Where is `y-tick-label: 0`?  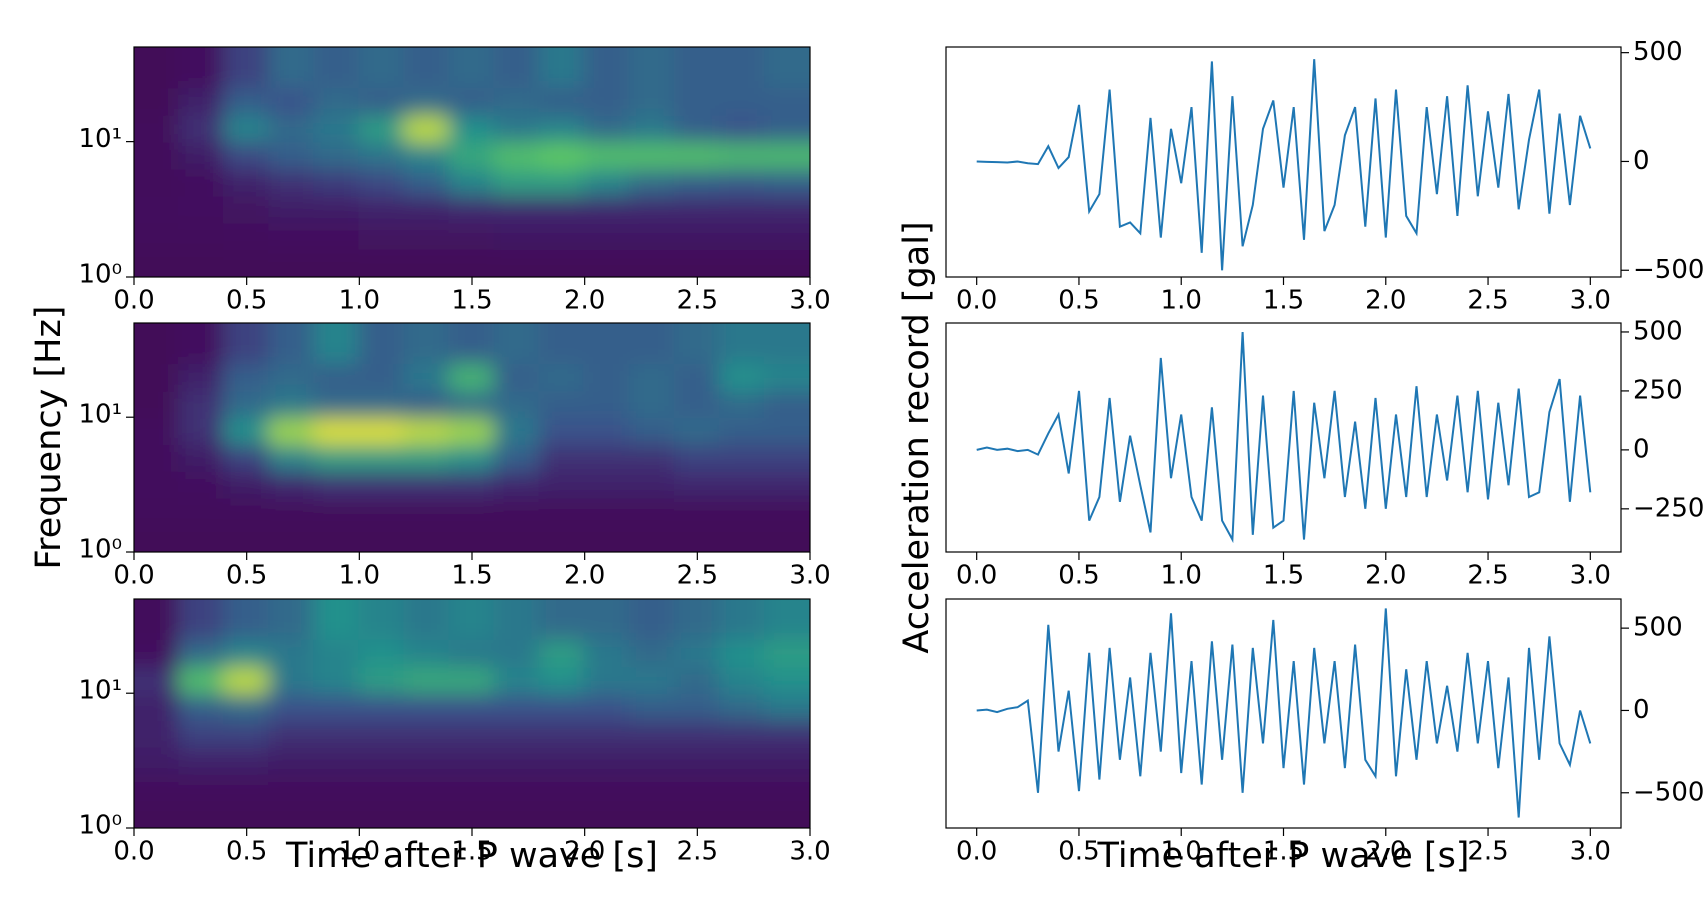
y-tick-label: 0 is located at coordinates (1641, 710).